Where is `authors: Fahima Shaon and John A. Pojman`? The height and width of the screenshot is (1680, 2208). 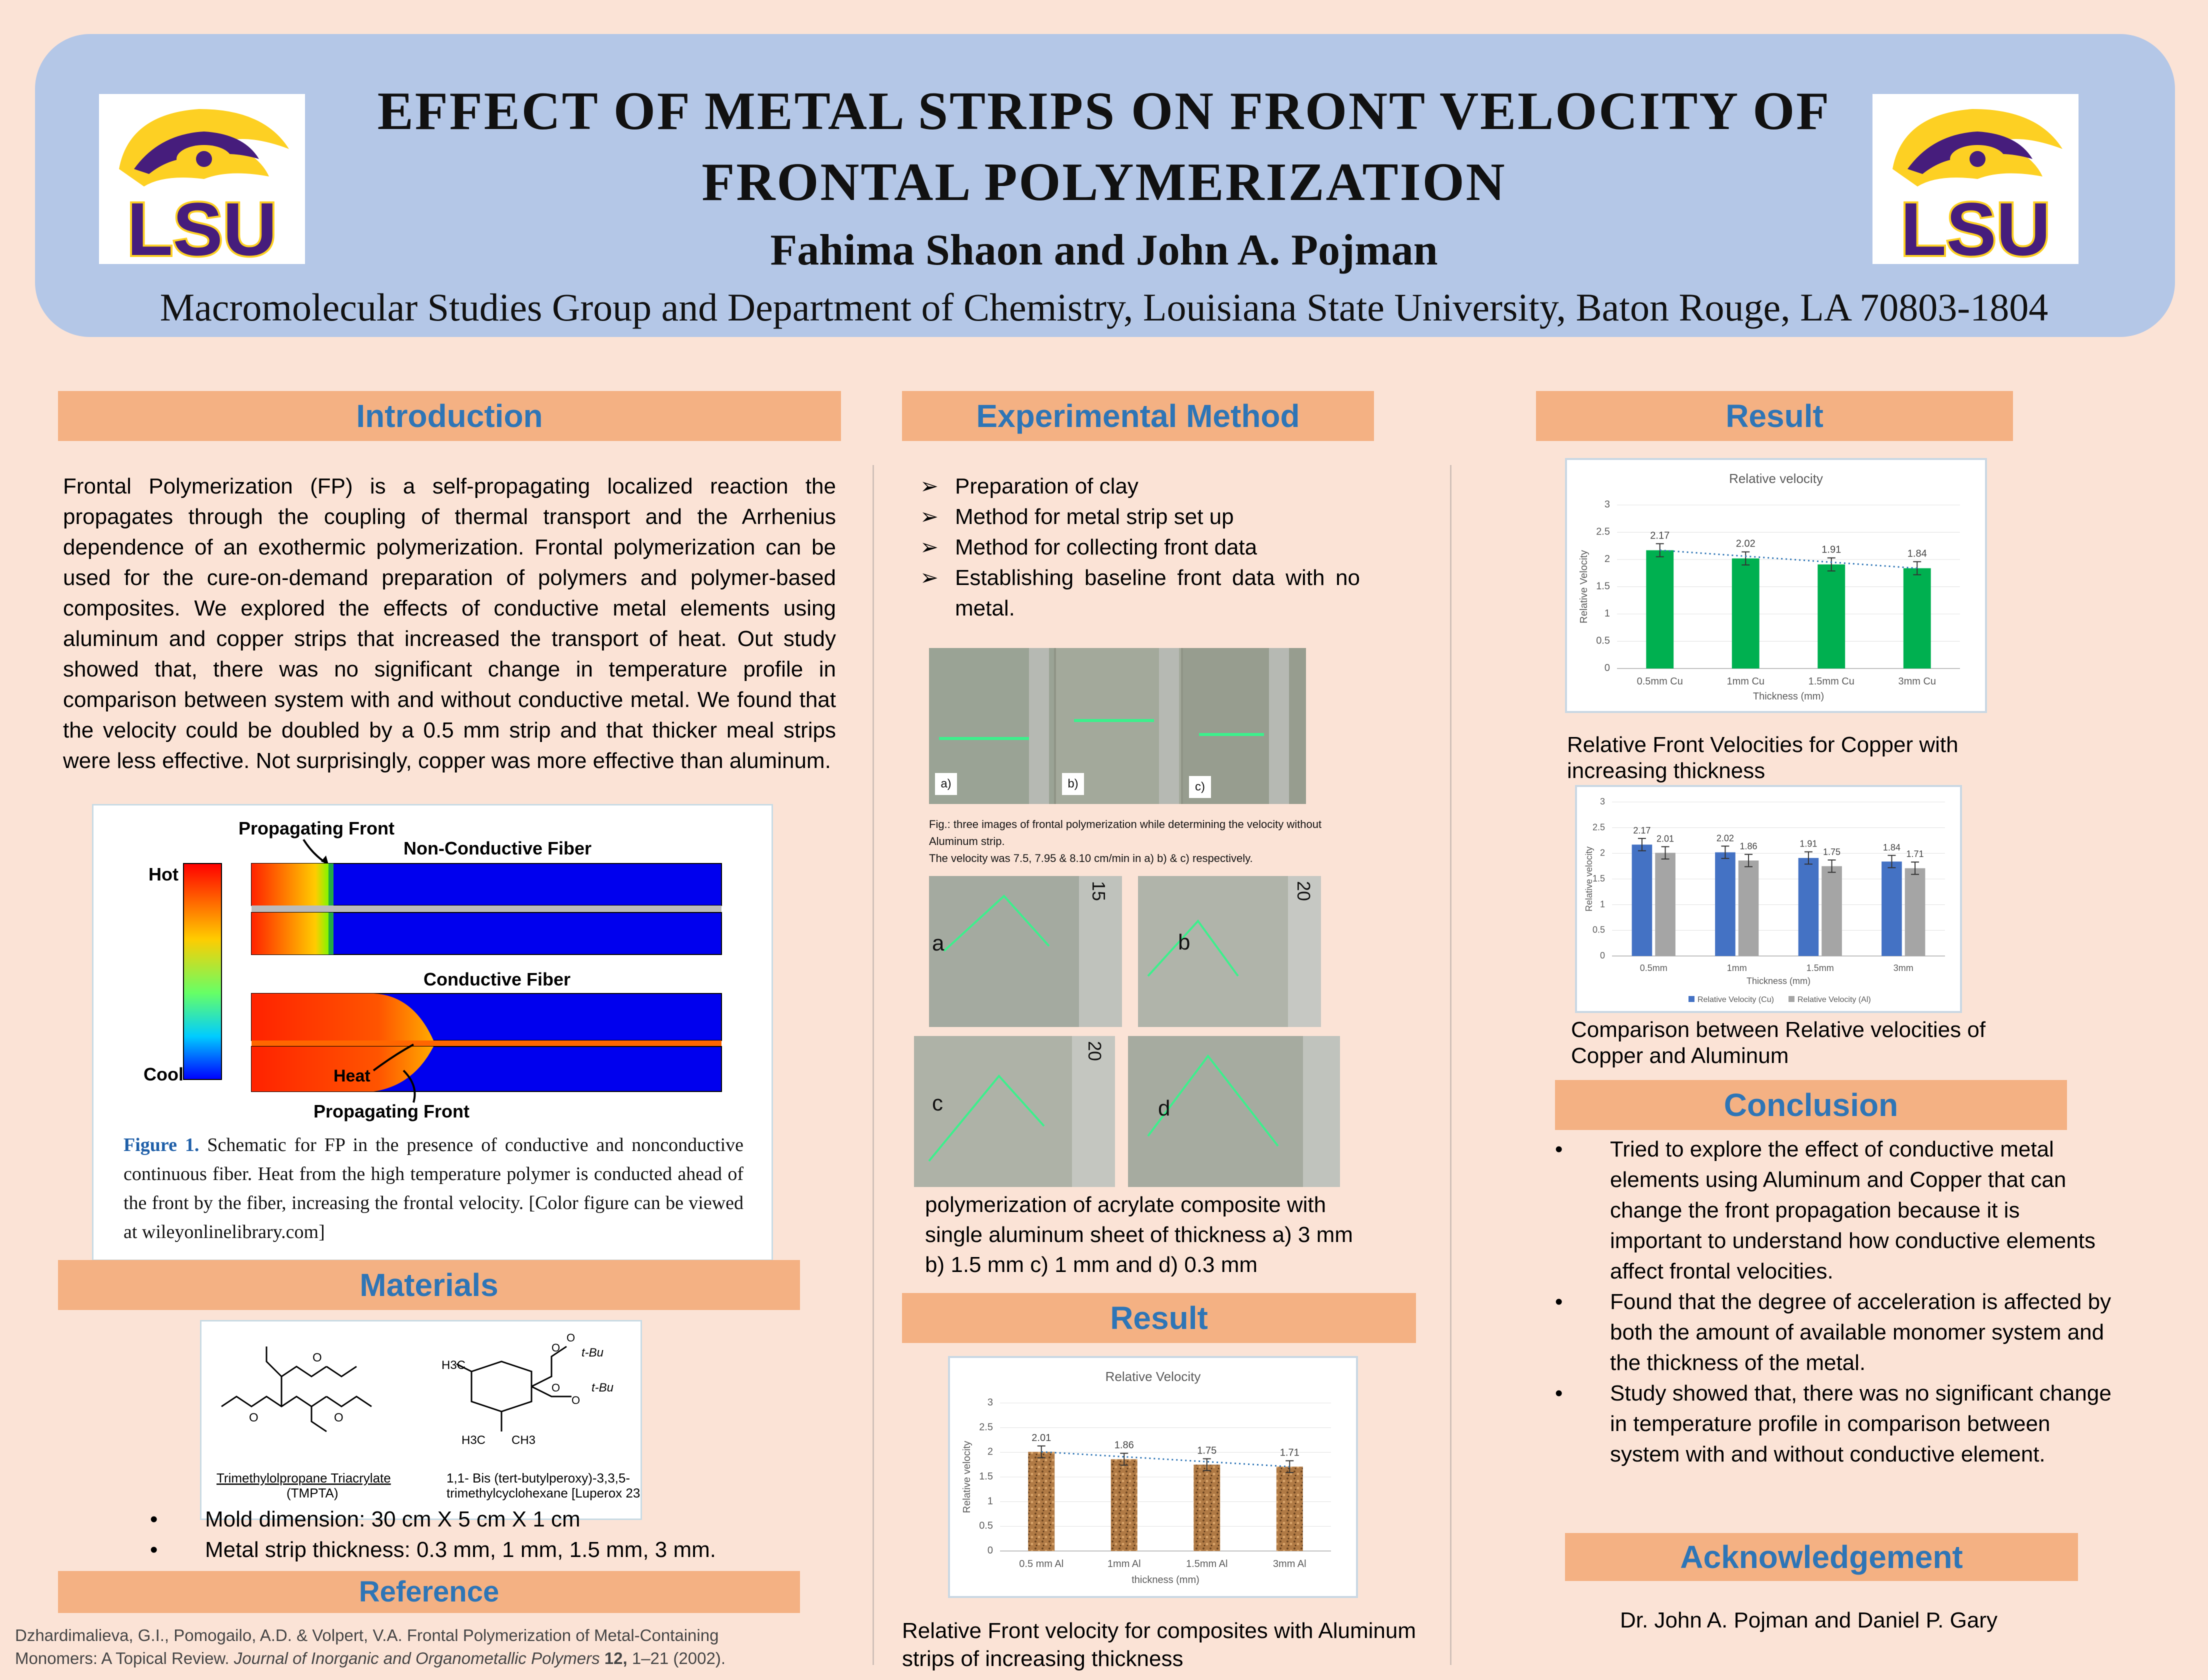 authors: Fahima Shaon and John A. Pojman is located at coordinates (1104, 250).